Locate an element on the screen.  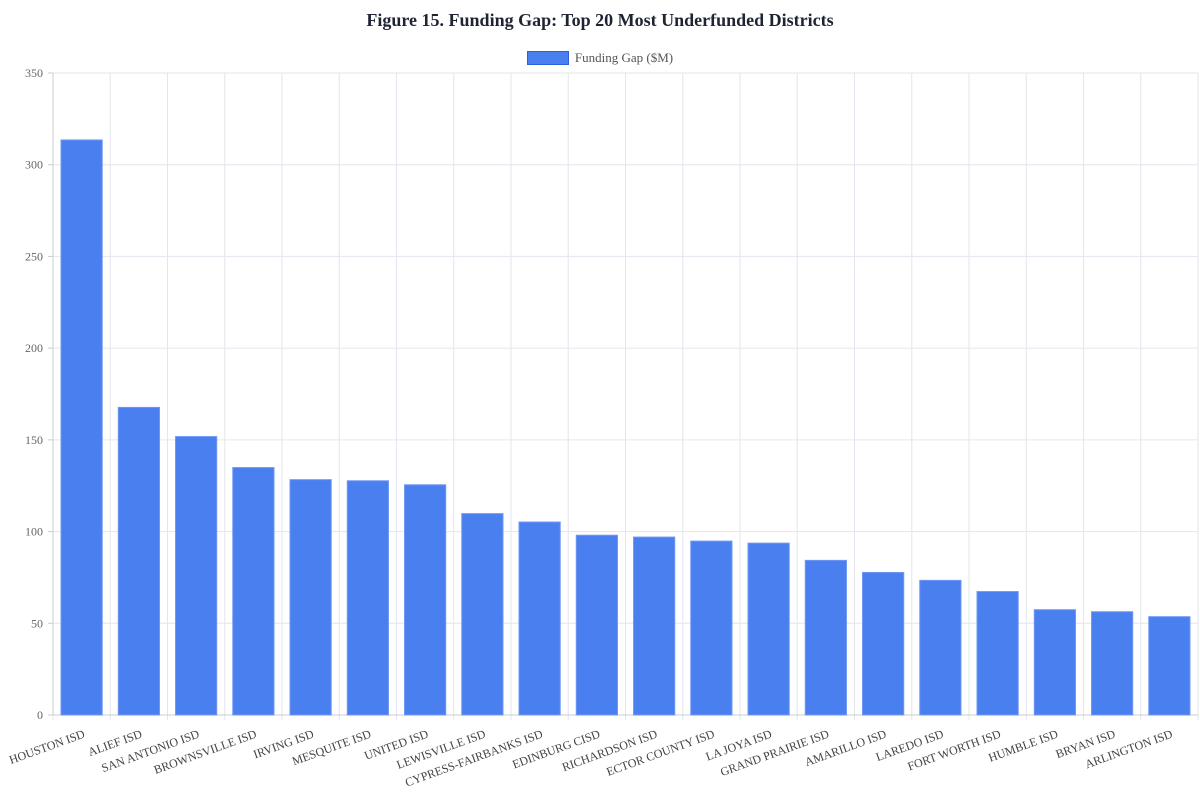
legend-label: Funding Gap ($M) is located at coordinates (624, 57).